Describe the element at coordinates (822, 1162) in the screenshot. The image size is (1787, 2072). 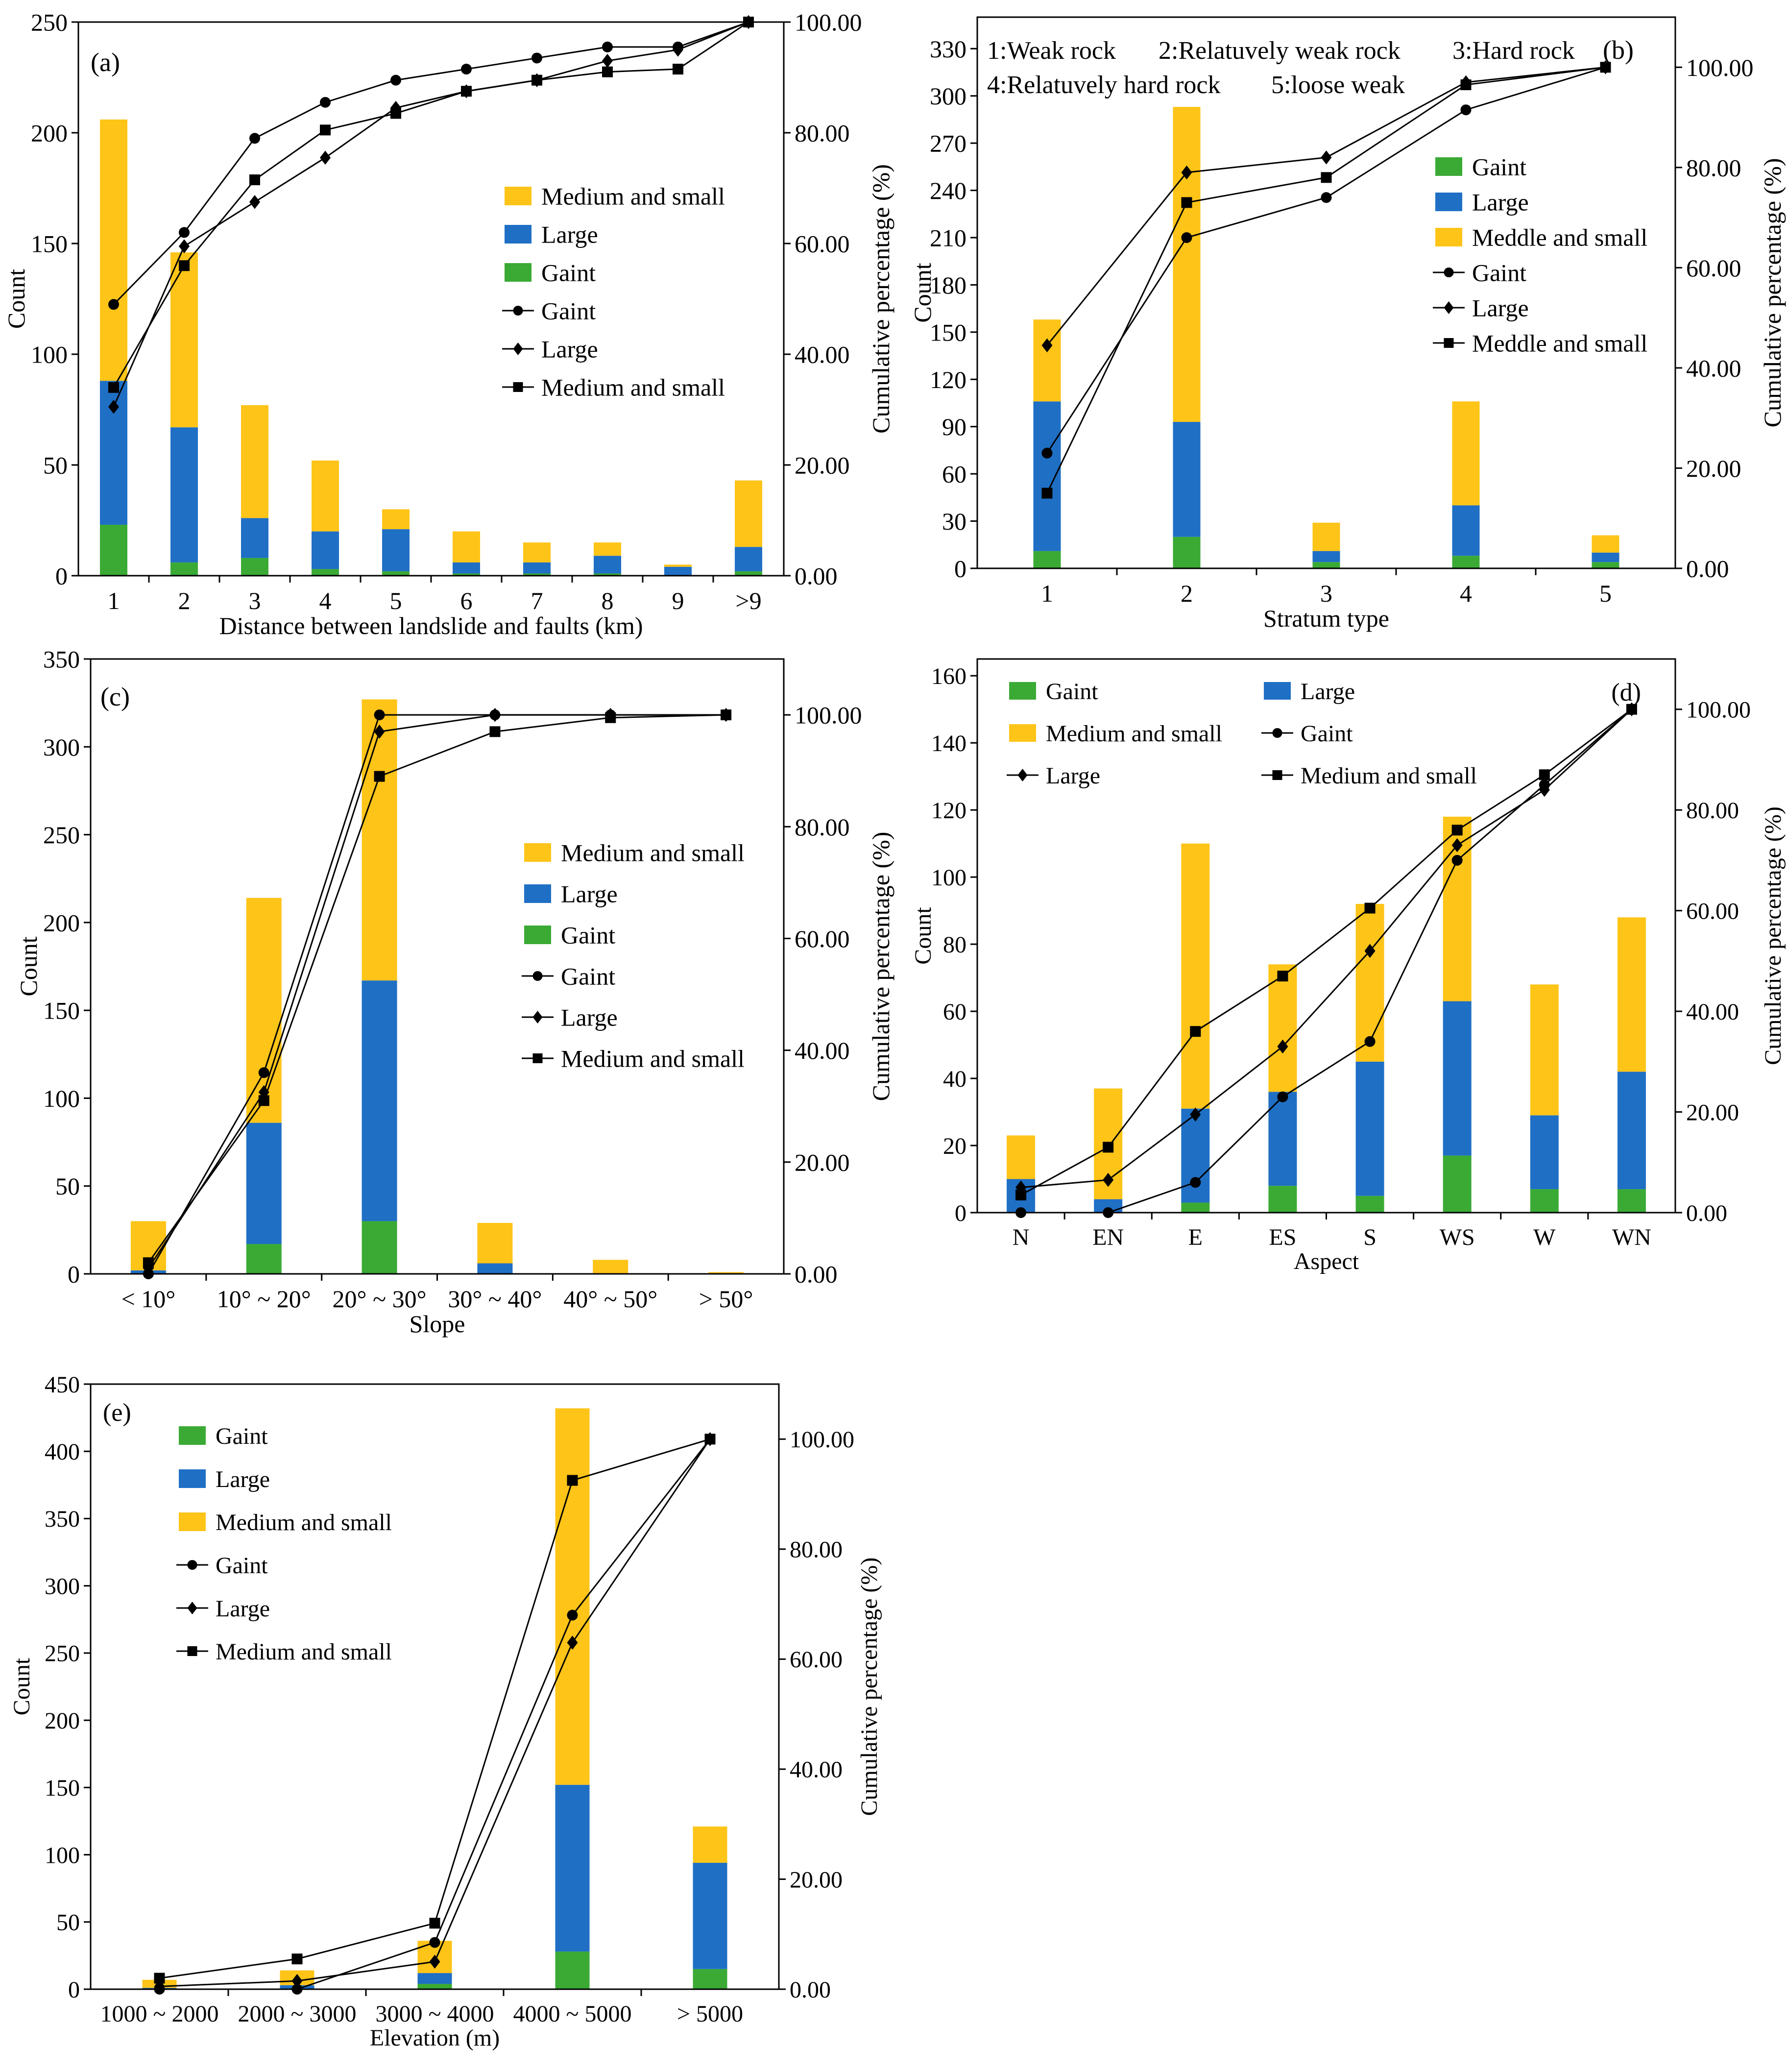
I see `y2-tick-label: 20.00` at that location.